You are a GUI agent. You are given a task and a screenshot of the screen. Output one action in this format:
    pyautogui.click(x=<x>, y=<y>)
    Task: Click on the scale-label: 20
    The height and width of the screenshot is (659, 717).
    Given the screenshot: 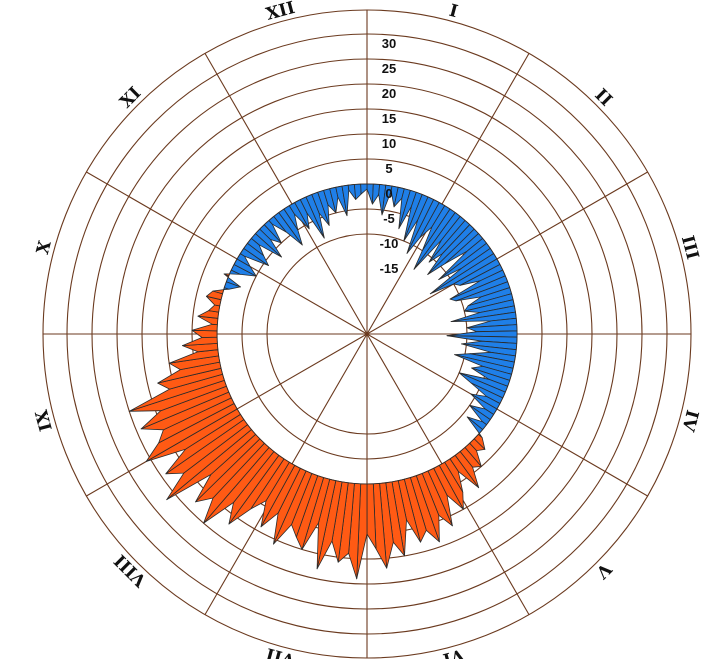 What is the action you would take?
    pyautogui.click(x=389, y=93)
    